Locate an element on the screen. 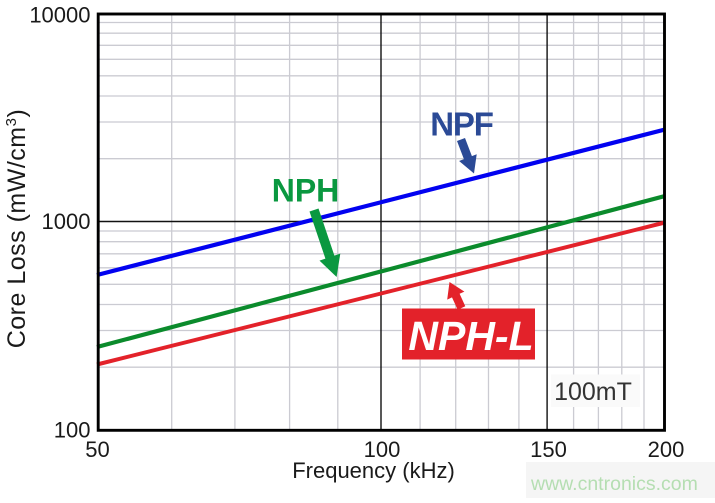  svg-text: 50 is located at coordinates (97, 449).